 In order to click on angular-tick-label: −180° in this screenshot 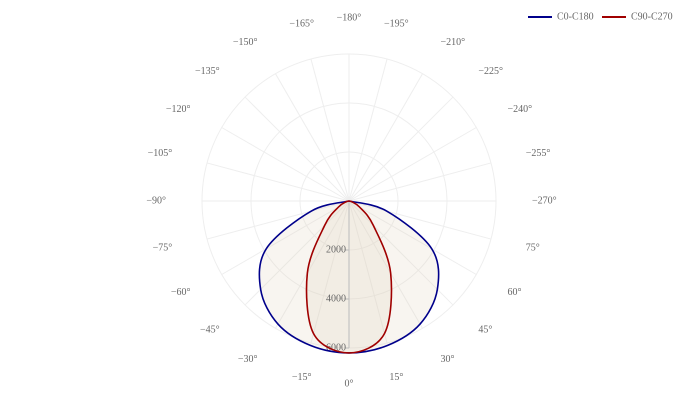, I will do `click(349, 17)`.